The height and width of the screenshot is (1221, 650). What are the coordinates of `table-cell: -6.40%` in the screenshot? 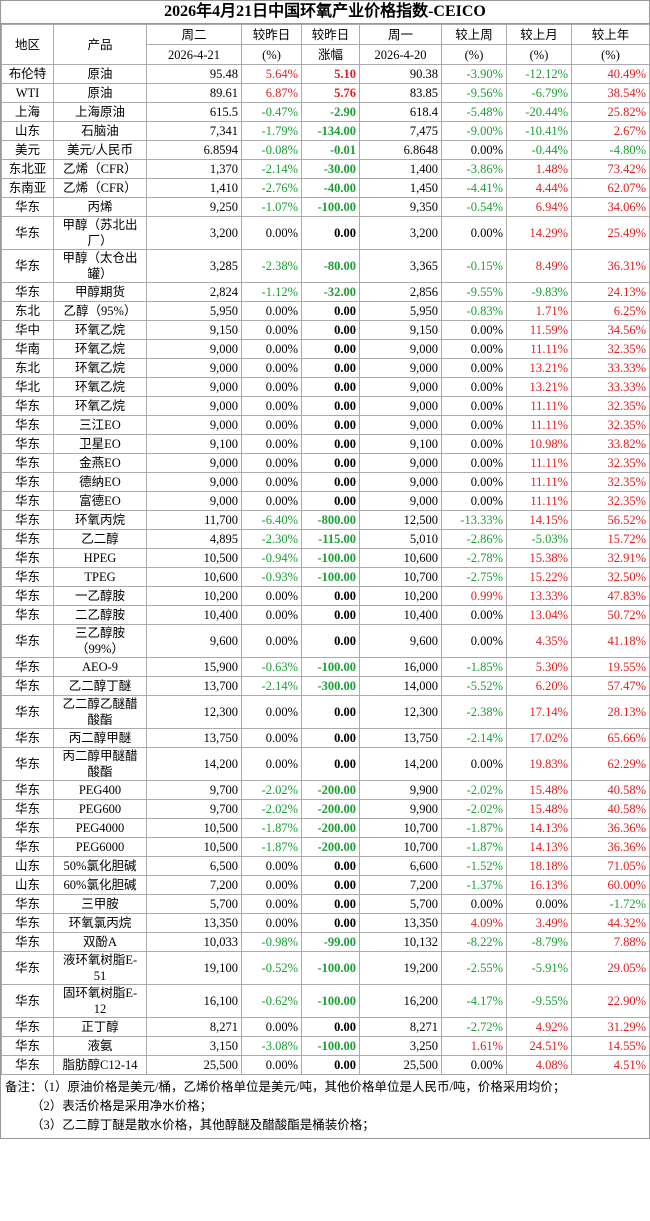 It's located at (271, 520).